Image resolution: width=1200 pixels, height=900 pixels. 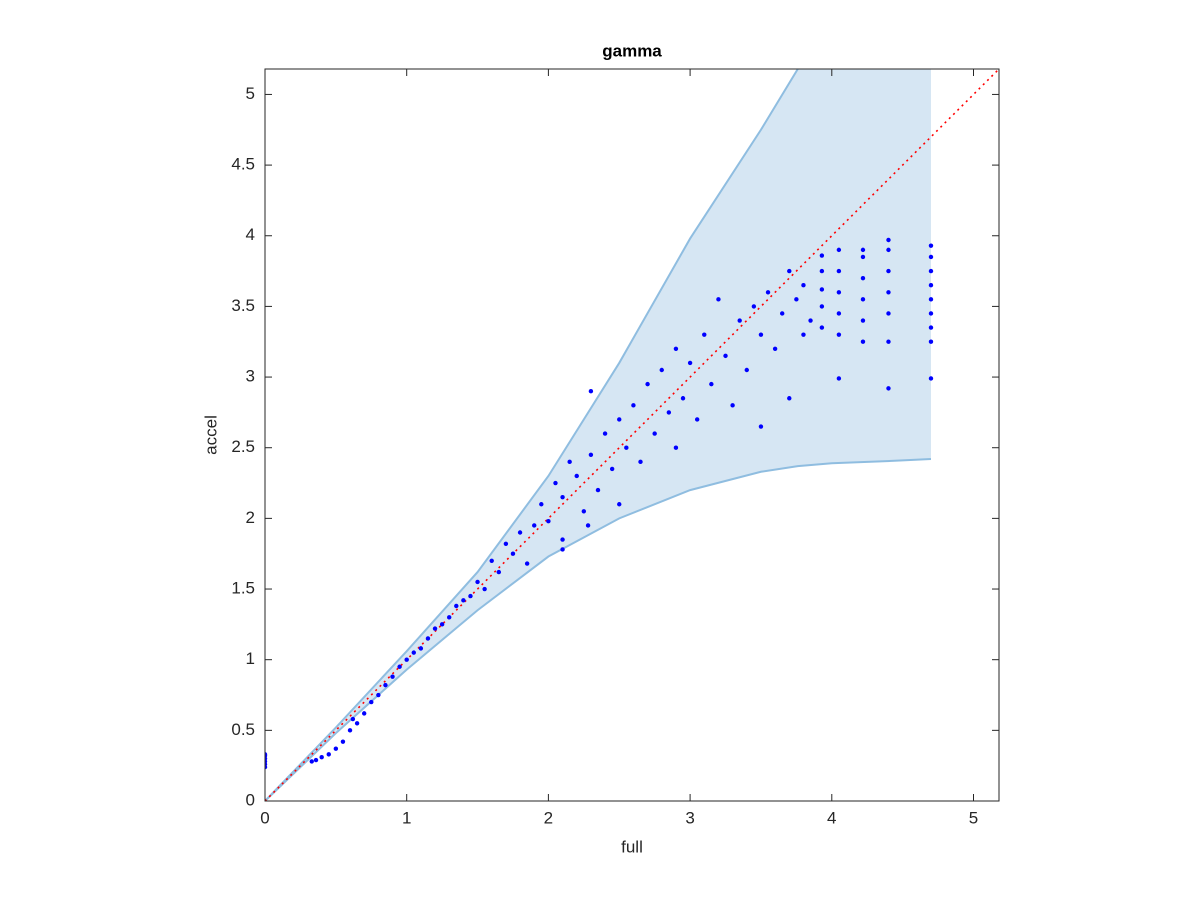 What do you see at coordinates (210, 435) in the screenshot?
I see `y-axis-label: accel` at bounding box center [210, 435].